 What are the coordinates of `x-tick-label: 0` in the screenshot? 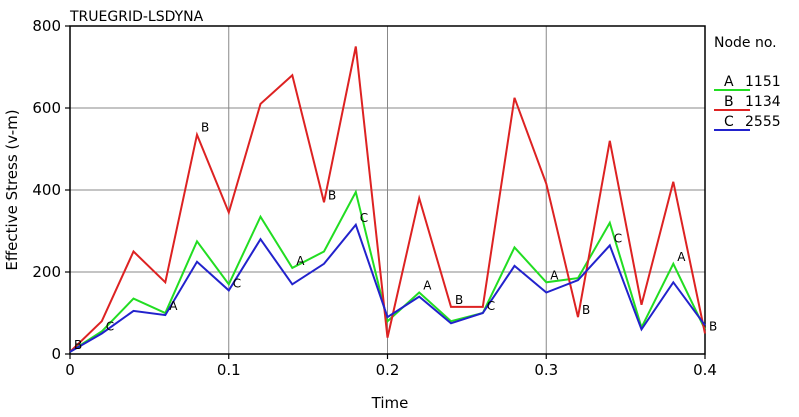 It's located at (70, 370).